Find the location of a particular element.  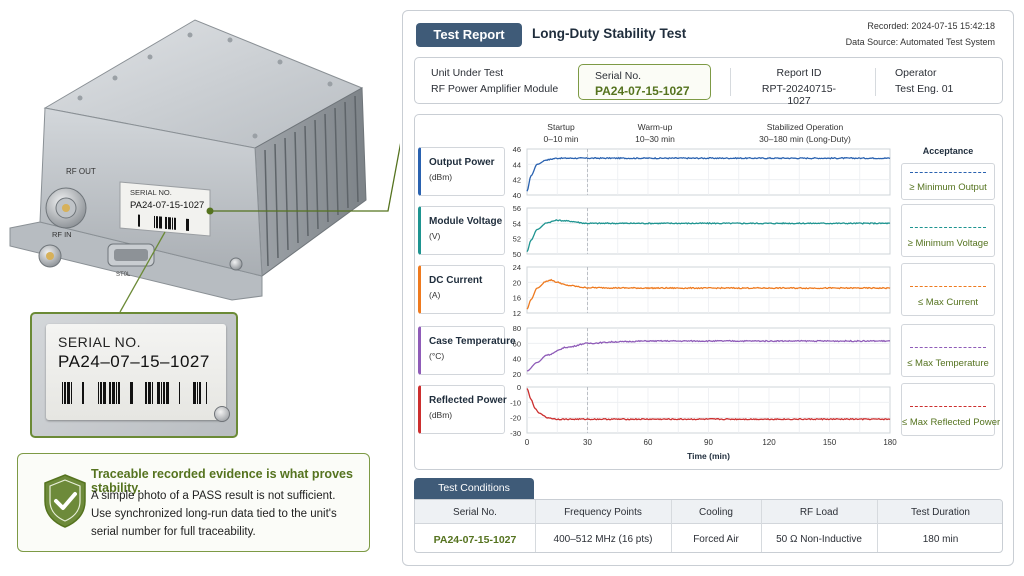

metric-card: Output Power (dBm) is located at coordinates (461, 171).